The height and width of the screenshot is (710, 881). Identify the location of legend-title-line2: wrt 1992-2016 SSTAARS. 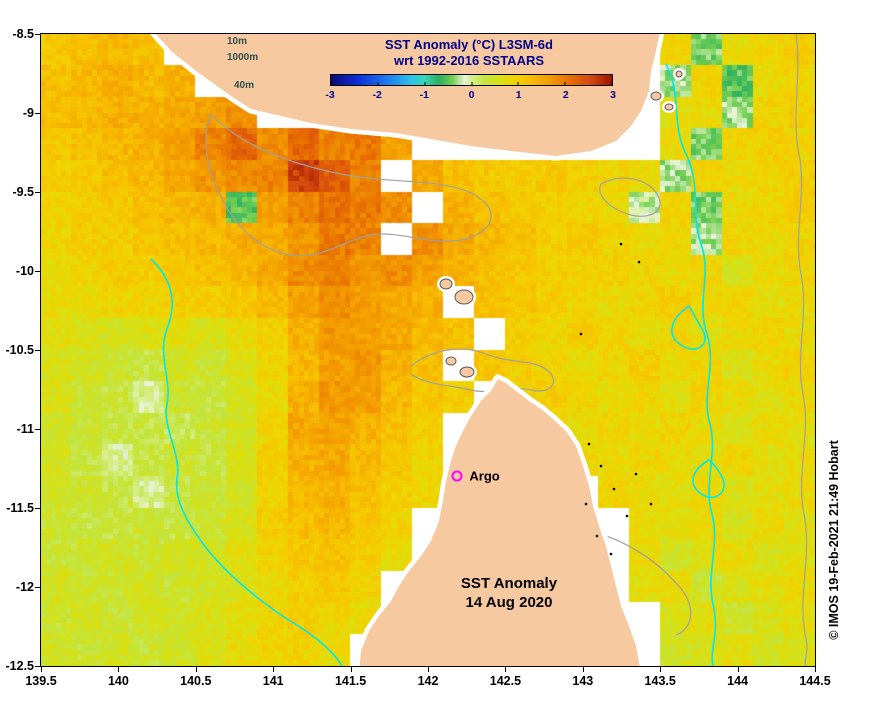
(469, 60).